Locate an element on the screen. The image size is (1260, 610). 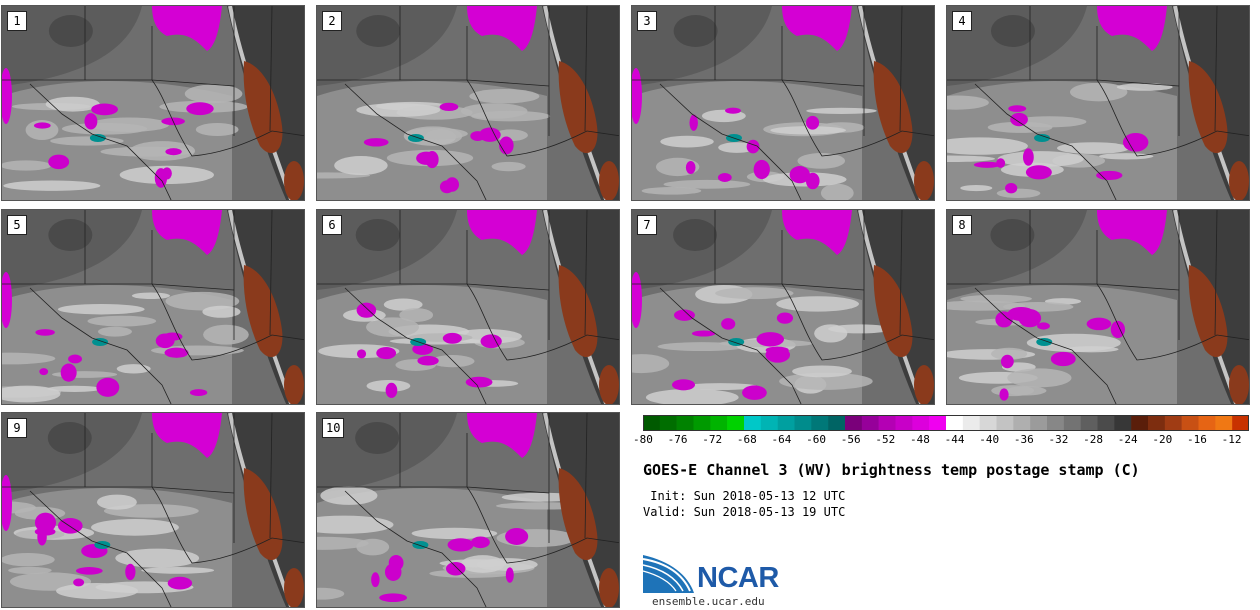
colorbar-tick-label: -68 is located at coordinates (746, 439).